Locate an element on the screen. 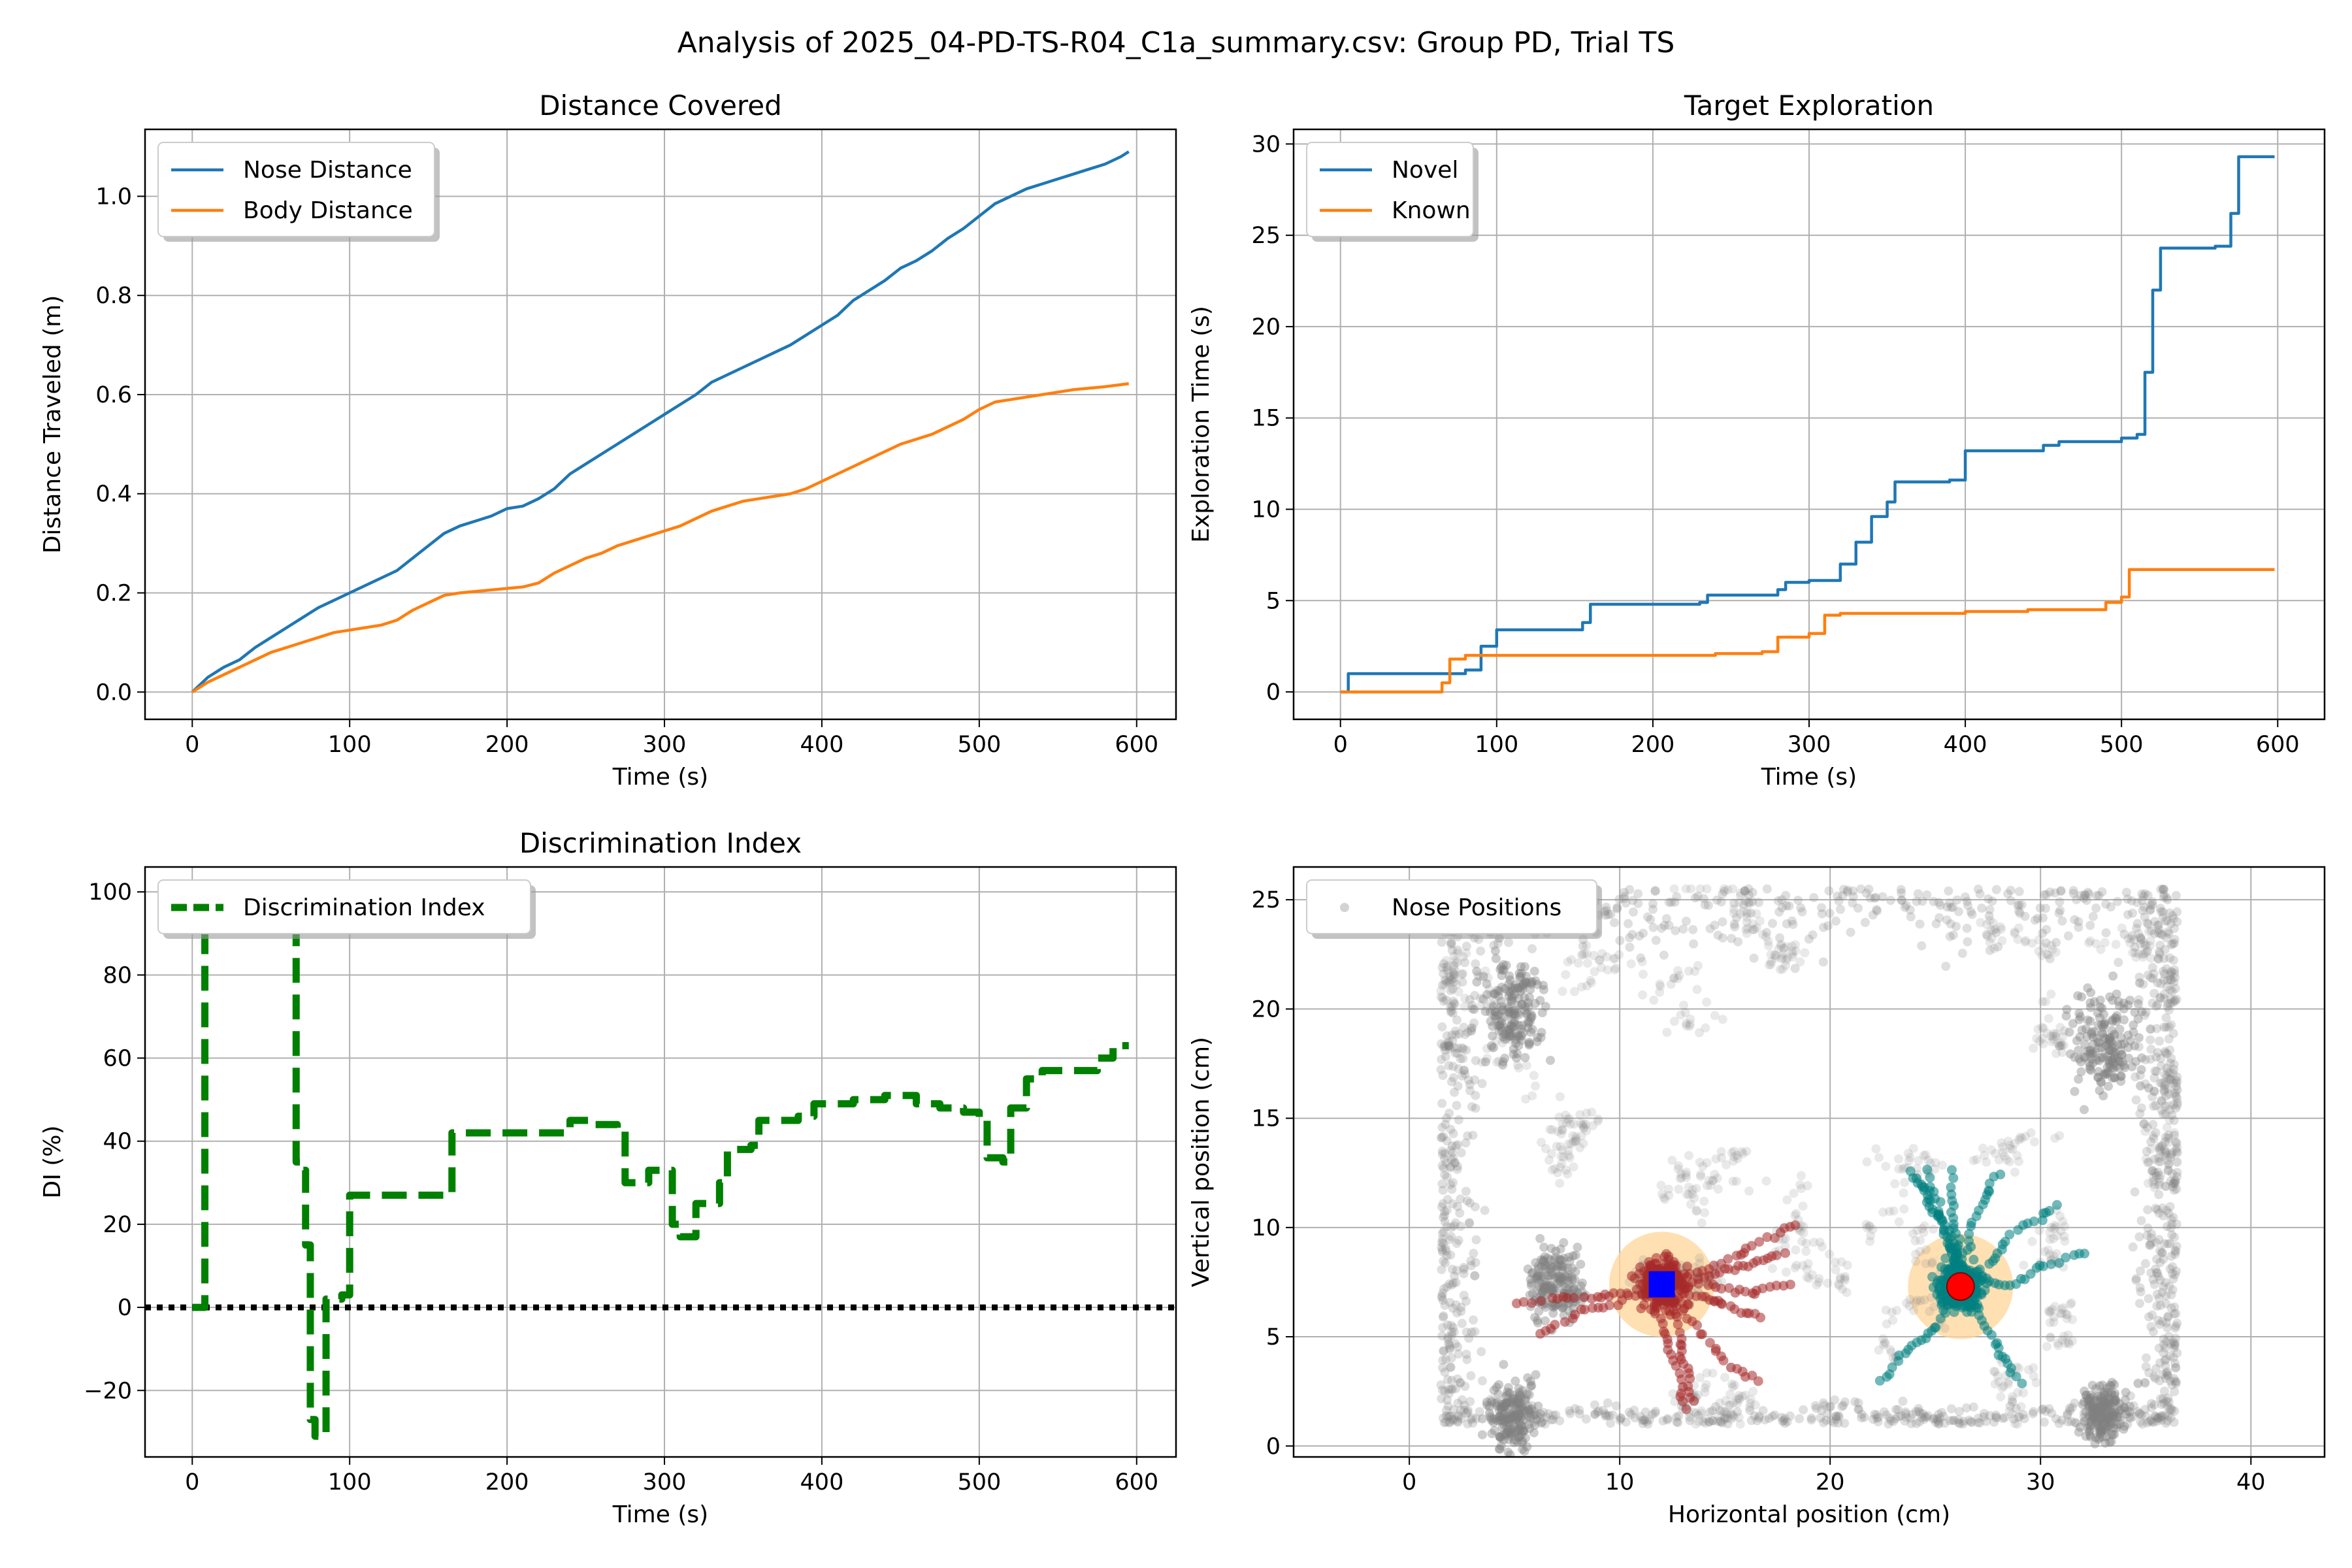  exploration-point is located at coordinates (2066, 1257).